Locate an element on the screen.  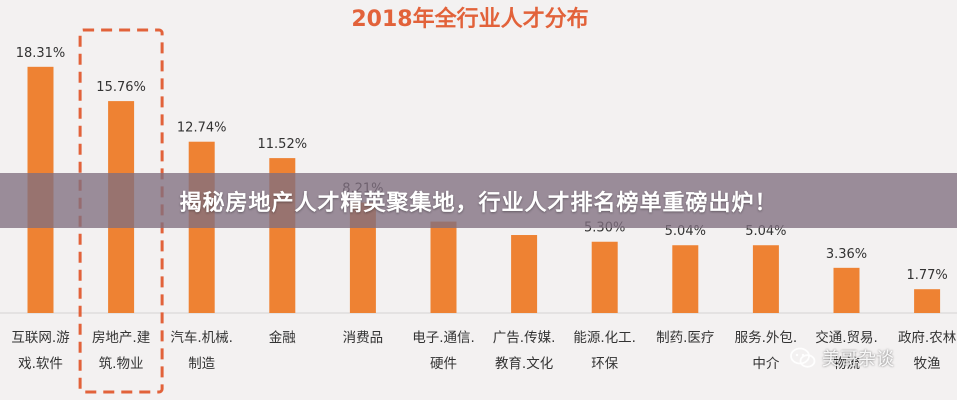
title-banner: 揭秘房地产人才精英聚集地，行业人才排名榜单重磅出炉！ is located at coordinates (478, 200).